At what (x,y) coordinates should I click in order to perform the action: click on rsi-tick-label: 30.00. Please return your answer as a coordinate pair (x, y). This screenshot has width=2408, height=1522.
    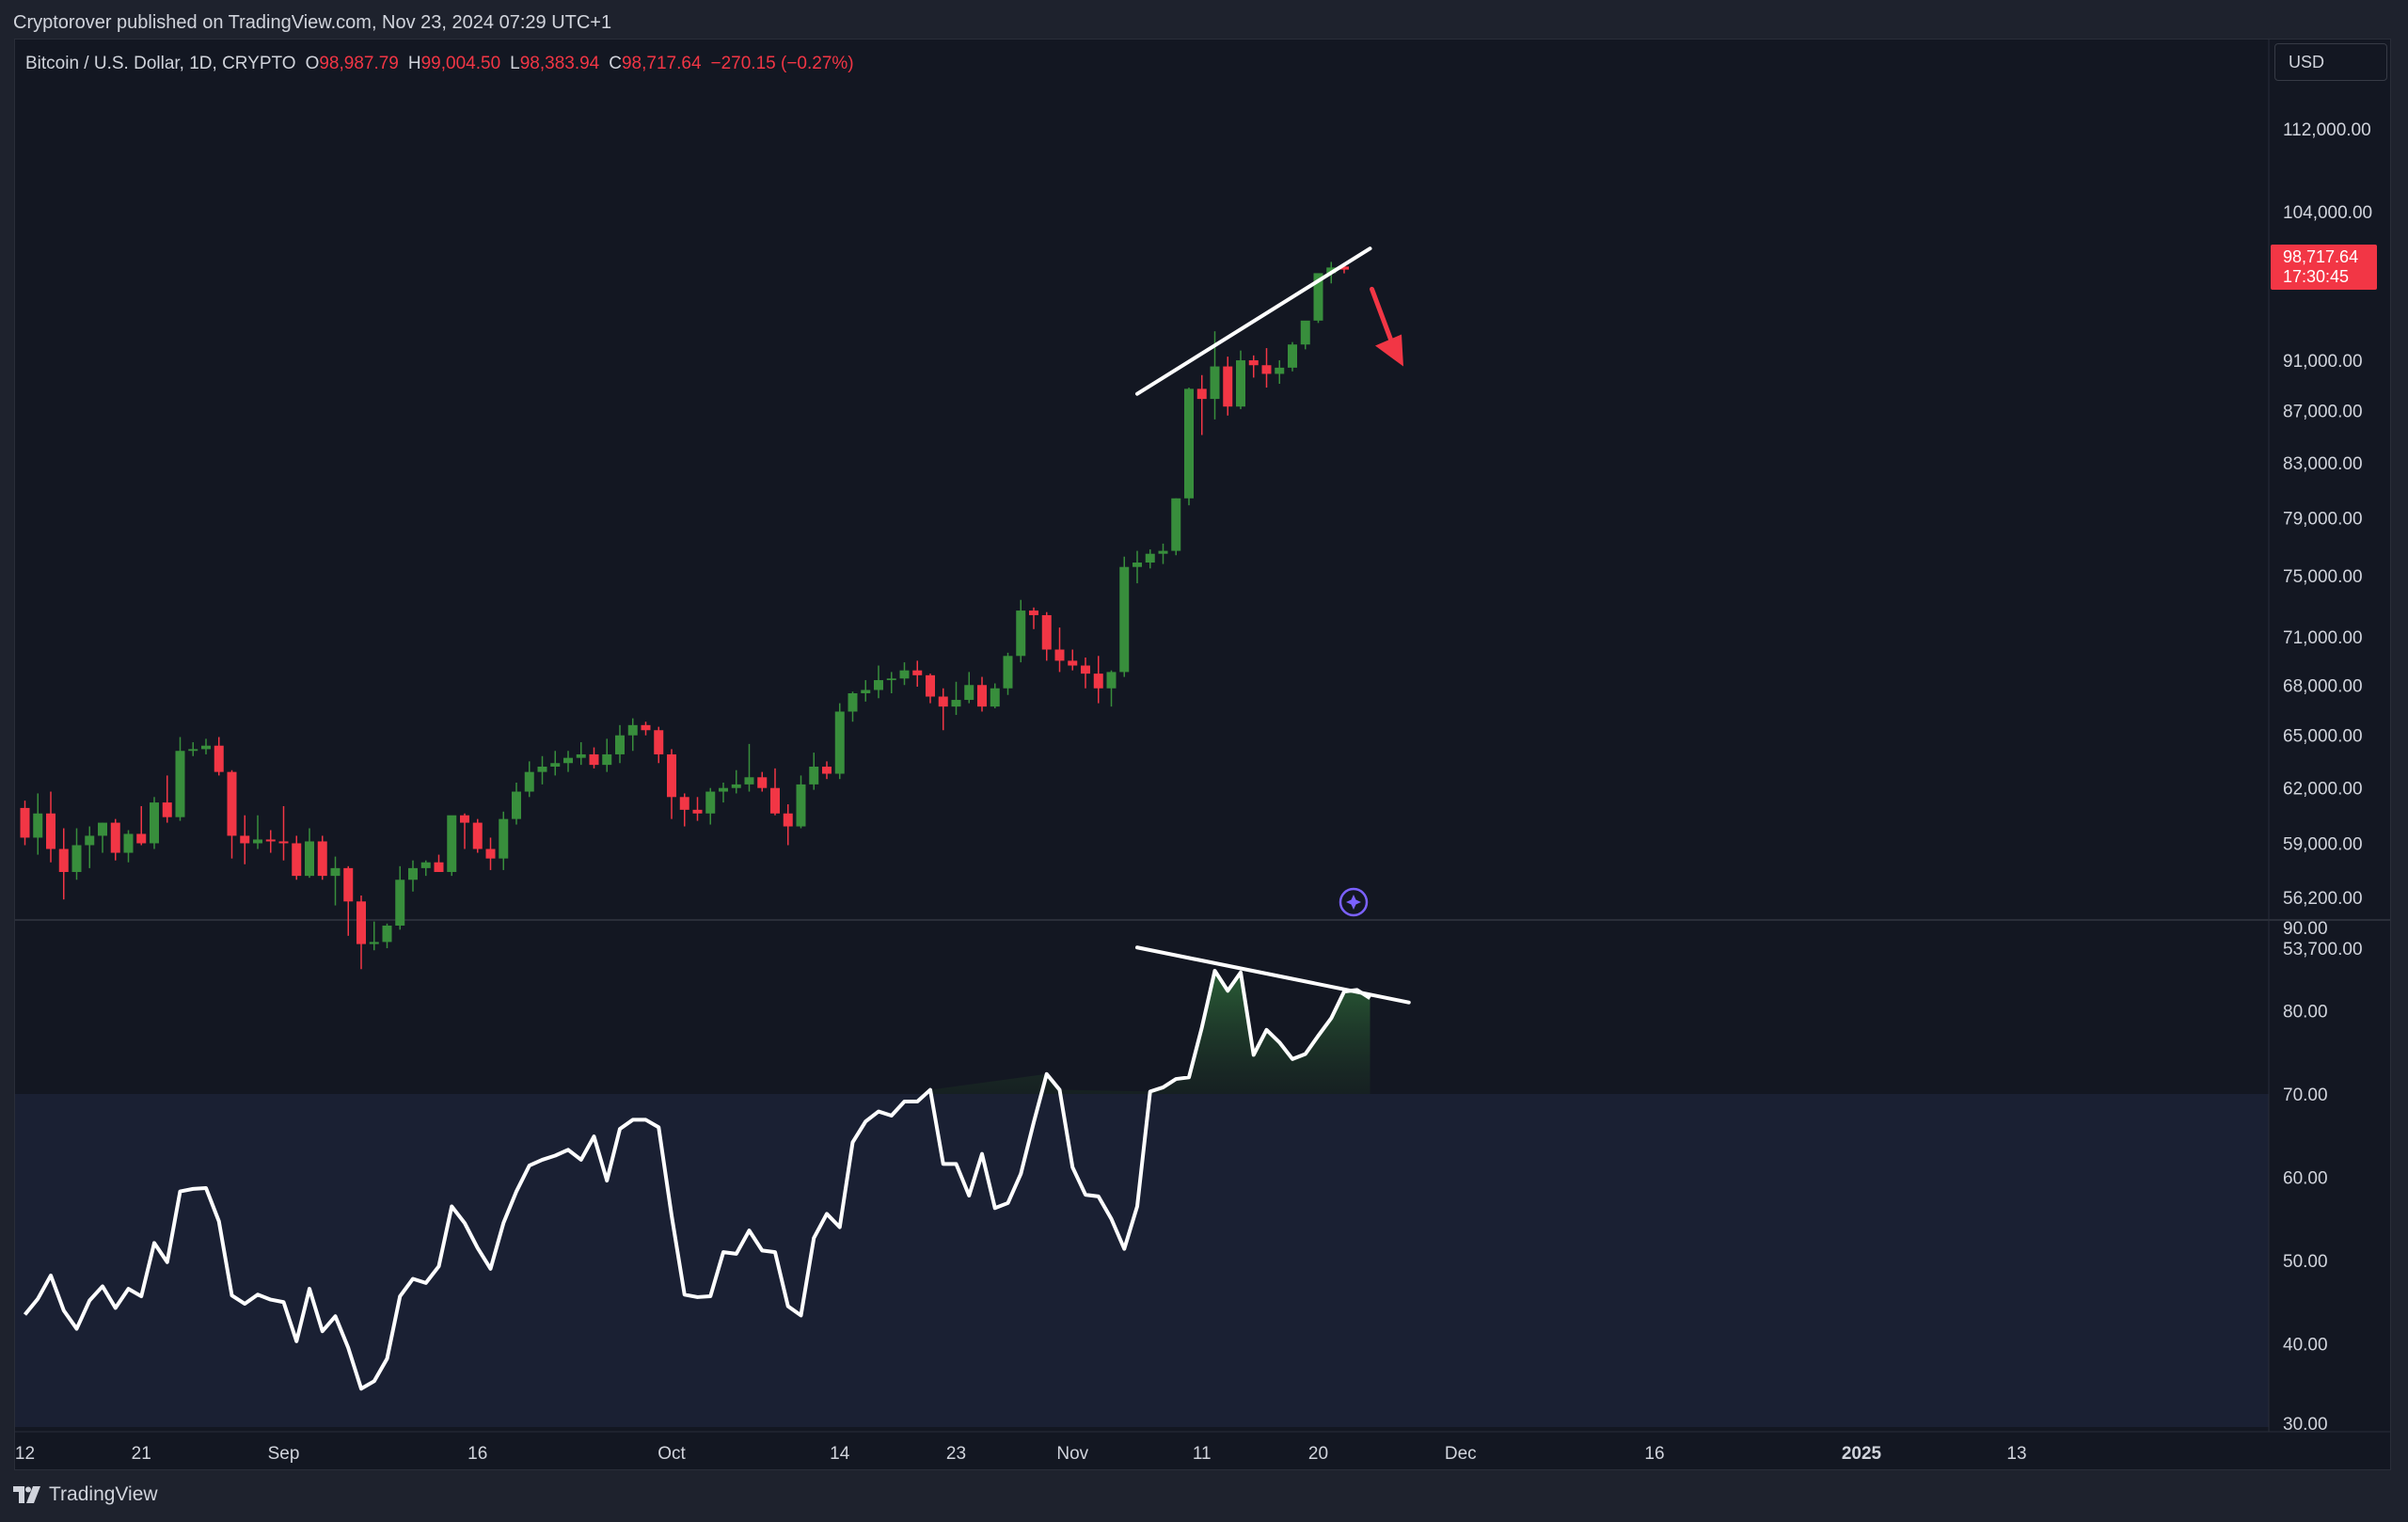
    Looking at the image, I should click on (2306, 1425).